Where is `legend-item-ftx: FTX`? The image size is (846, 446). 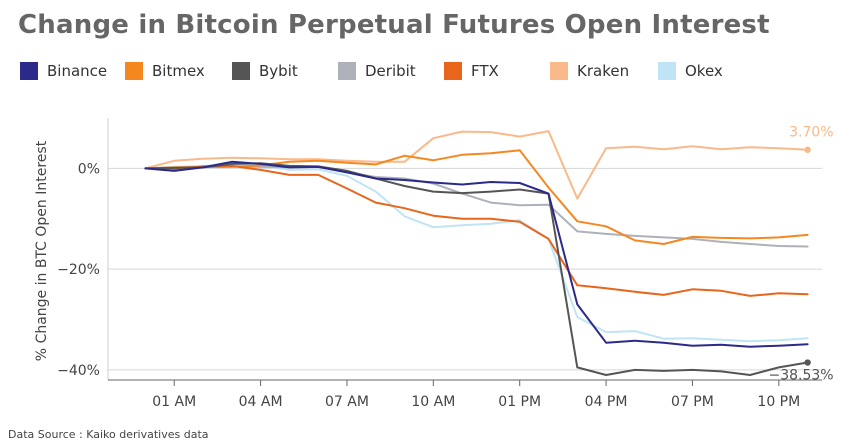 legend-item-ftx: FTX is located at coordinates (471, 71).